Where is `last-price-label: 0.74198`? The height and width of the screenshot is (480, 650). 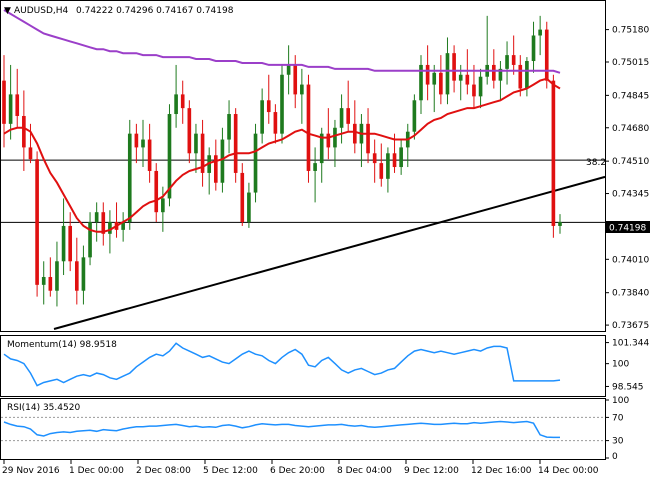
last-price-label: 0.74198 is located at coordinates (627, 229).